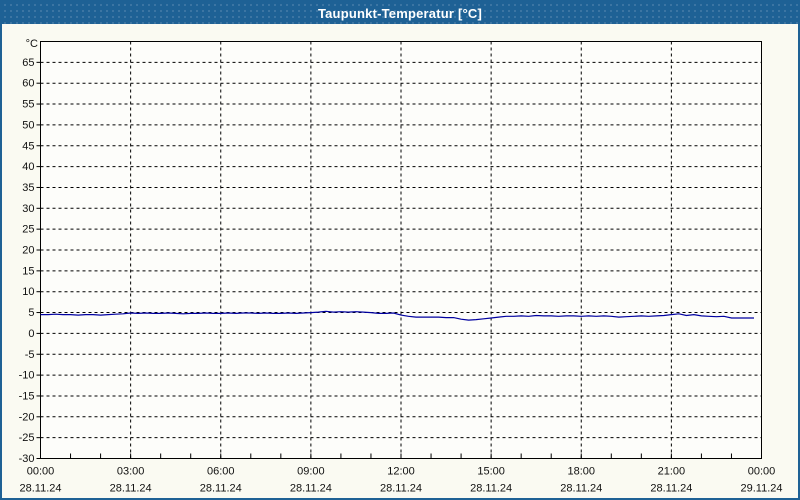  I want to click on y-tick-label: 35, so click(28, 188).